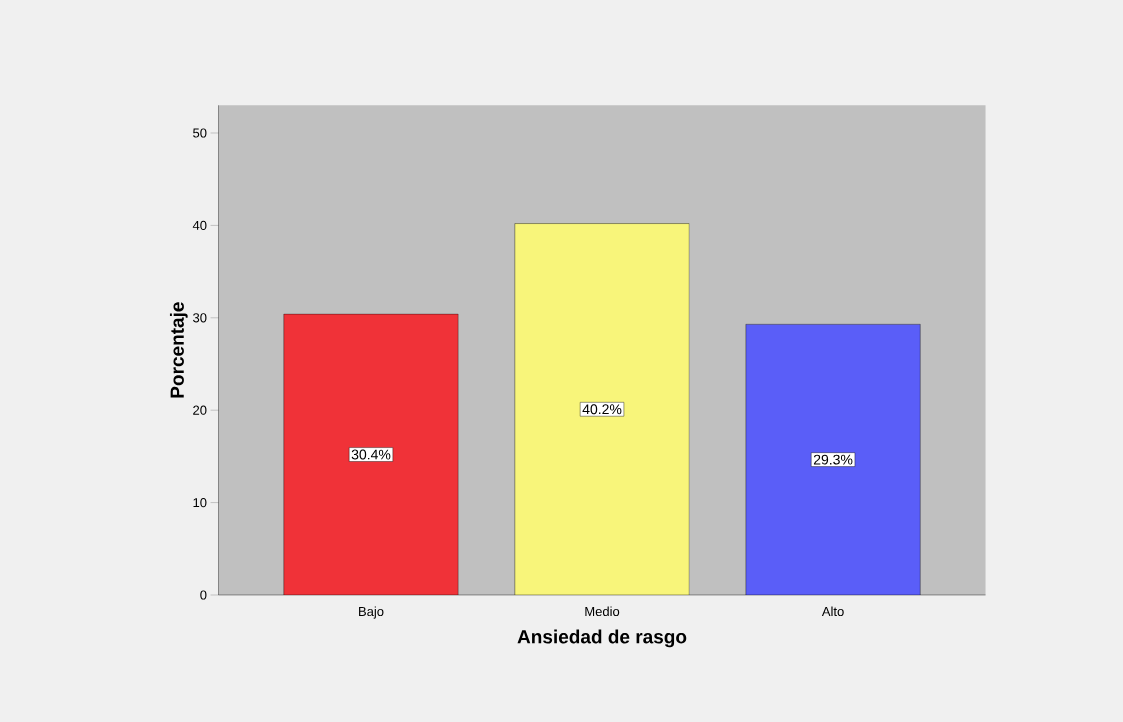 This screenshot has height=722, width=1123. What do you see at coordinates (178, 350) in the screenshot?
I see `y-axis-title: Porcentaje` at bounding box center [178, 350].